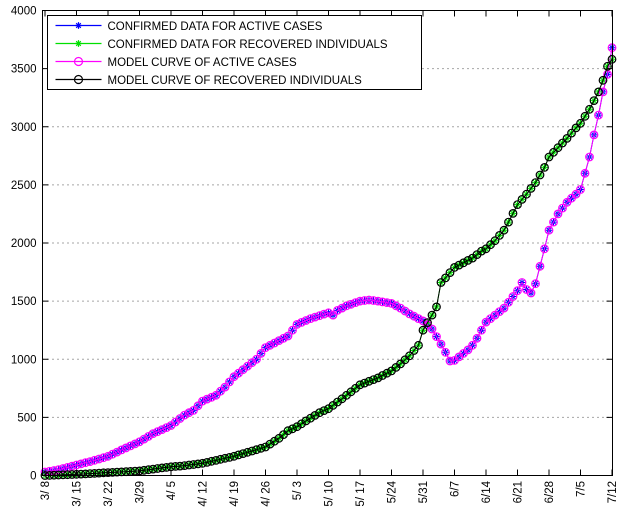 This screenshot has height=521, width=630. Describe the element at coordinates (24, 302) in the screenshot. I see `y-tick-label: 1500` at that location.